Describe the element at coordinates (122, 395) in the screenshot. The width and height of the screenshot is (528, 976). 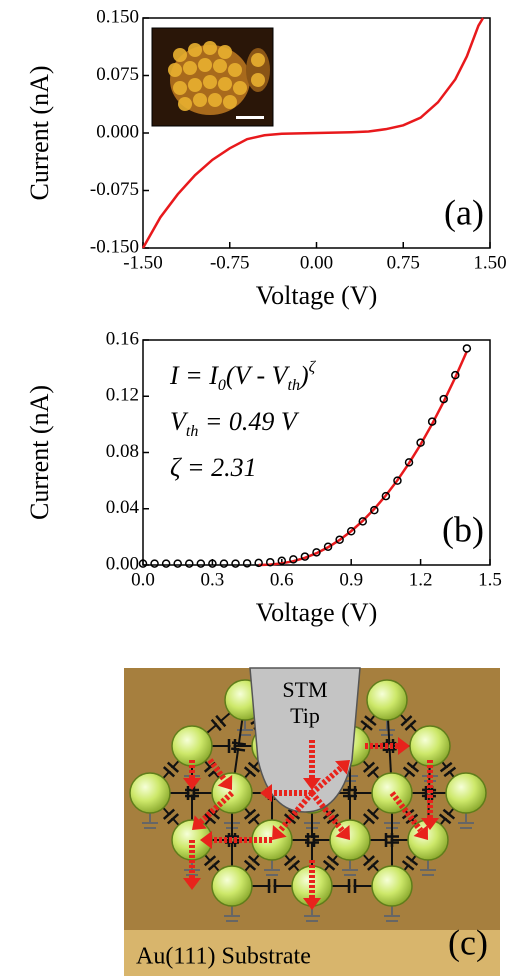
I see `y-tick-label: 0.12` at that location.